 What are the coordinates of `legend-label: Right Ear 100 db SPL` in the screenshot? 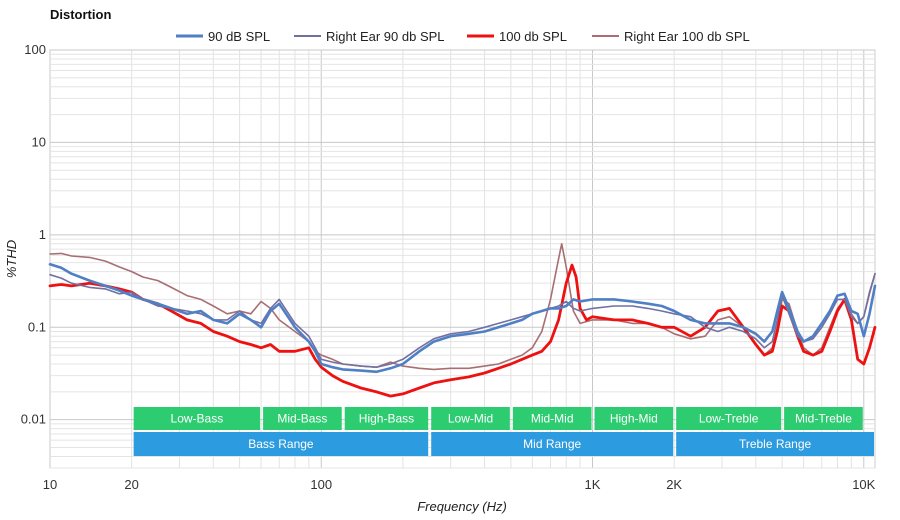 It's located at (687, 36).